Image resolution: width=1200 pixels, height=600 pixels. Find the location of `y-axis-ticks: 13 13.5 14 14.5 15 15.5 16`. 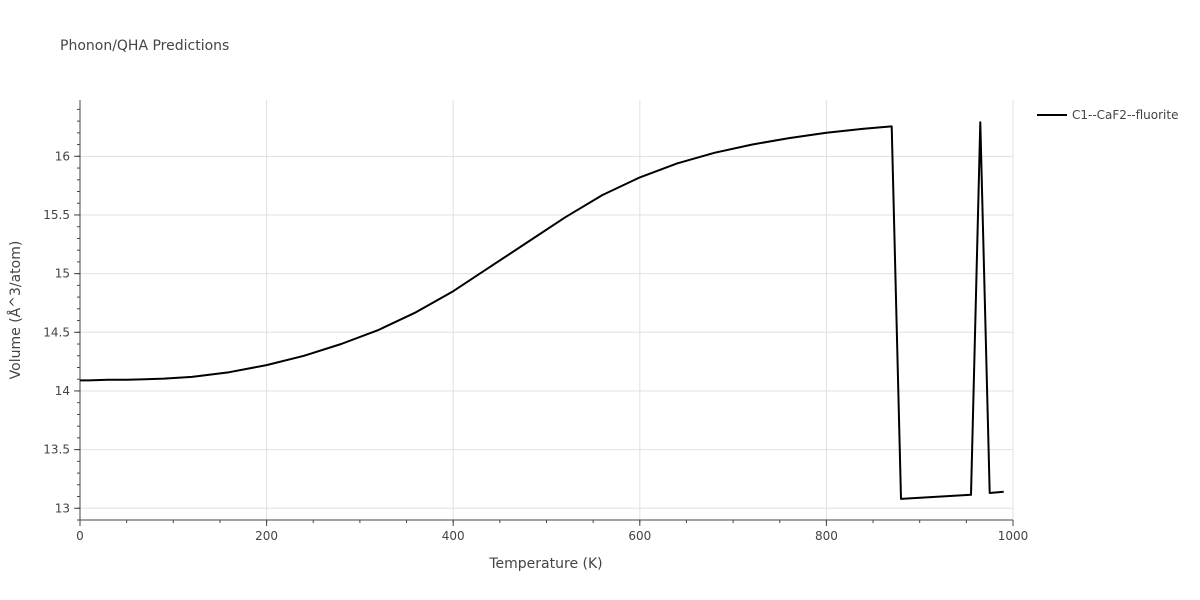

y-axis-ticks: 13 13.5 14 14.5 15 15.5 16 is located at coordinates (61, 332).